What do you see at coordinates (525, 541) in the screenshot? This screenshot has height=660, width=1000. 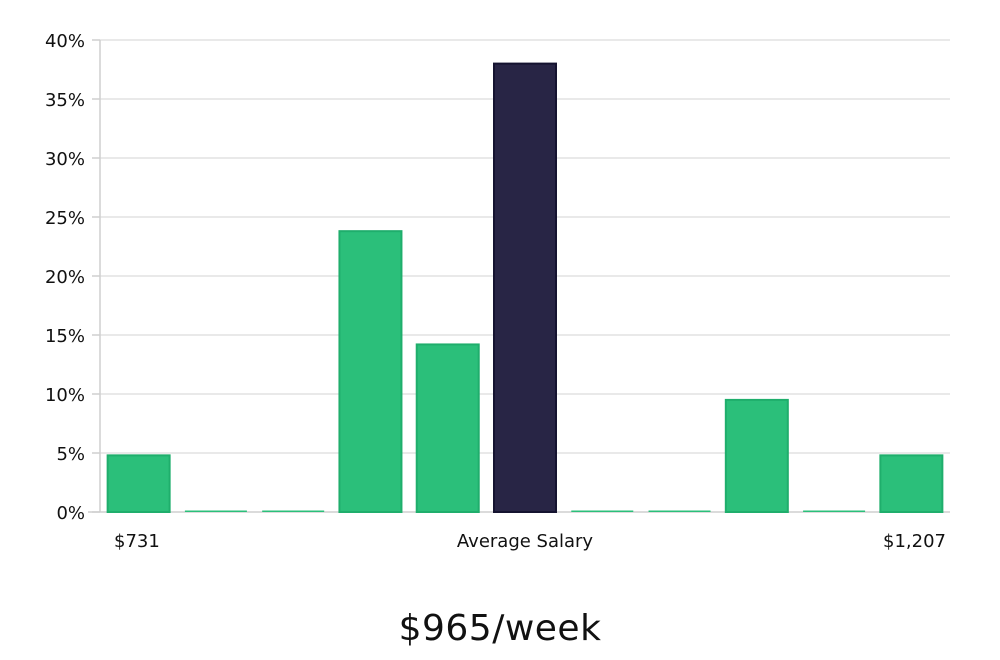 I see `x-label-center: Average Salary` at bounding box center [525, 541].